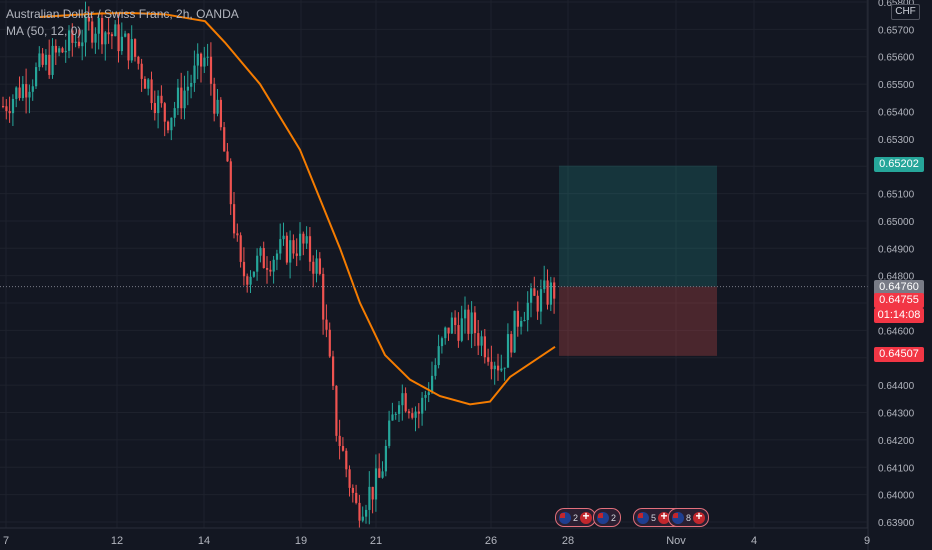 This screenshot has height=550, width=932. I want to click on price-axis-label: 0.65100, so click(896, 195).